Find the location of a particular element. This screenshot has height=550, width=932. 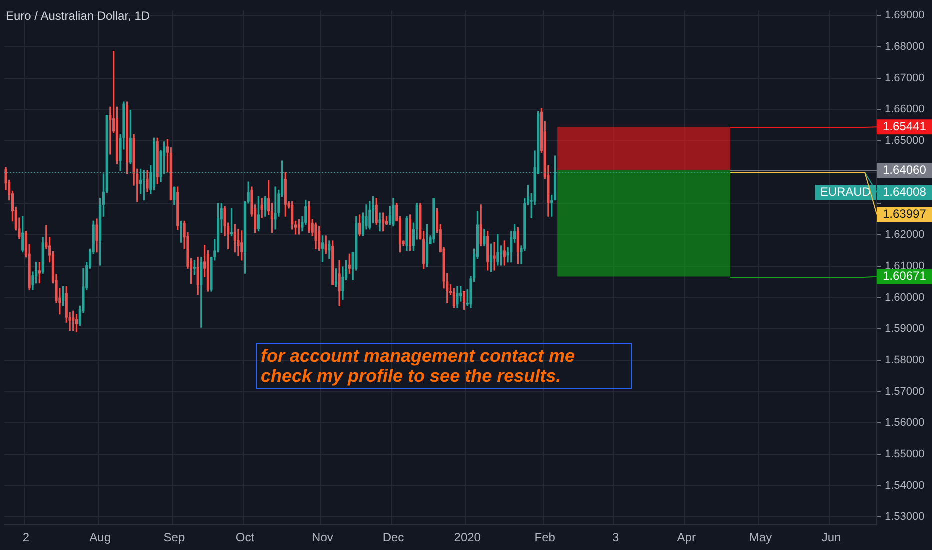

ref-line-label: 1.63997 is located at coordinates (905, 213).